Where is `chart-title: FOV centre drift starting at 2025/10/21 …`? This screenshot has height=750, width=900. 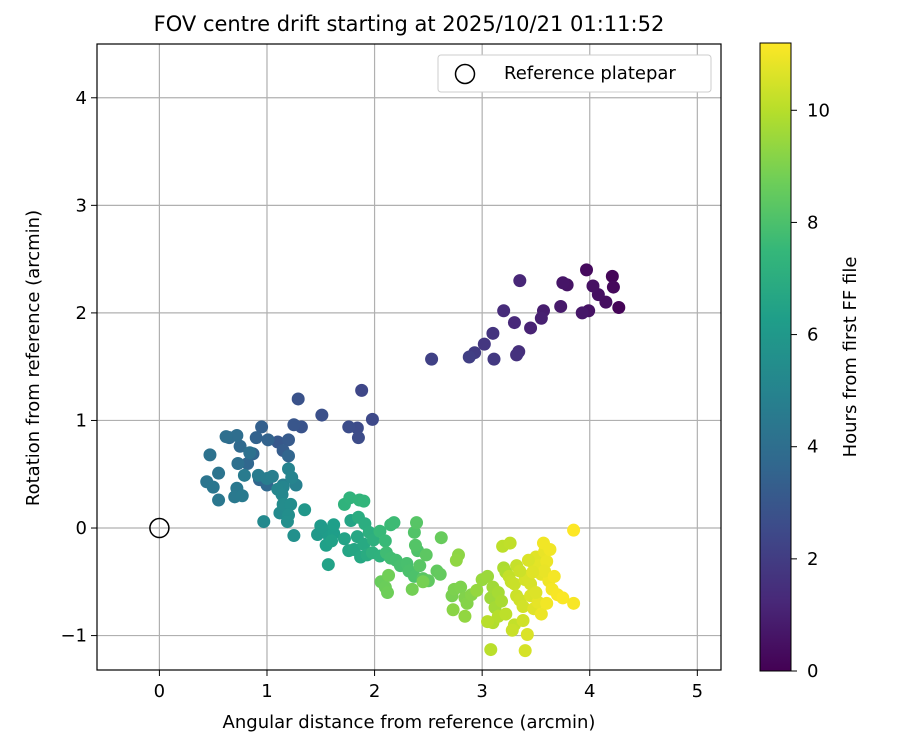 chart-title: FOV centre drift starting at 2025/10/21 … is located at coordinates (409, 24).